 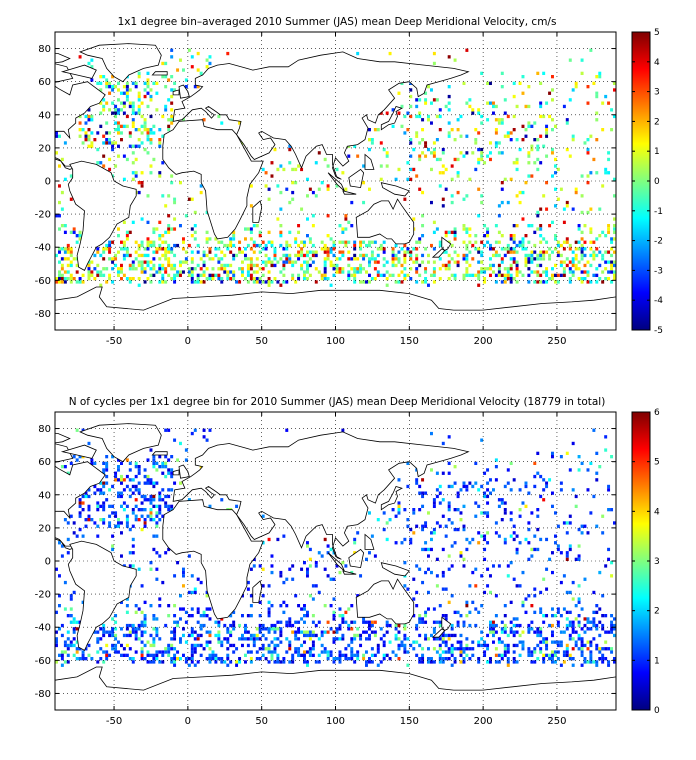 What do you see at coordinates (120, 63) in the screenshot?
I see `coastline` at bounding box center [120, 63].